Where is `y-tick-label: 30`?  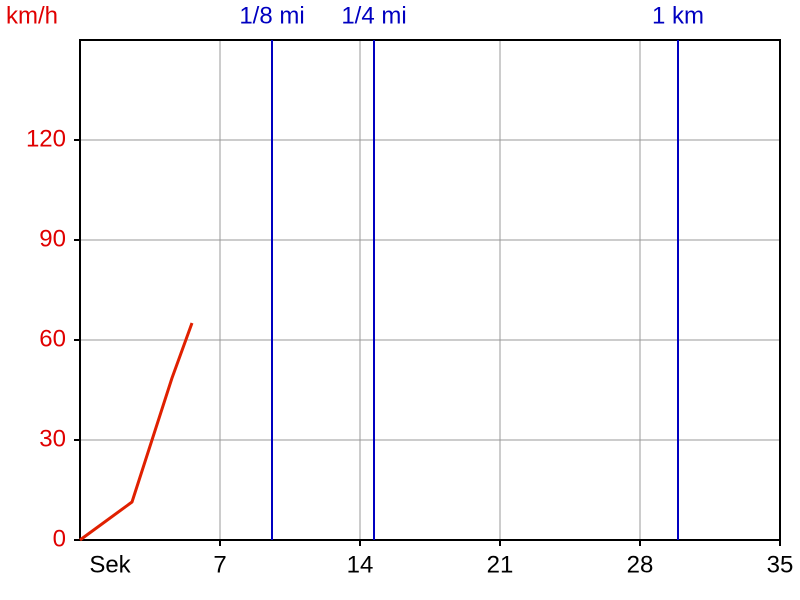
y-tick-label: 30 is located at coordinates (52, 438).